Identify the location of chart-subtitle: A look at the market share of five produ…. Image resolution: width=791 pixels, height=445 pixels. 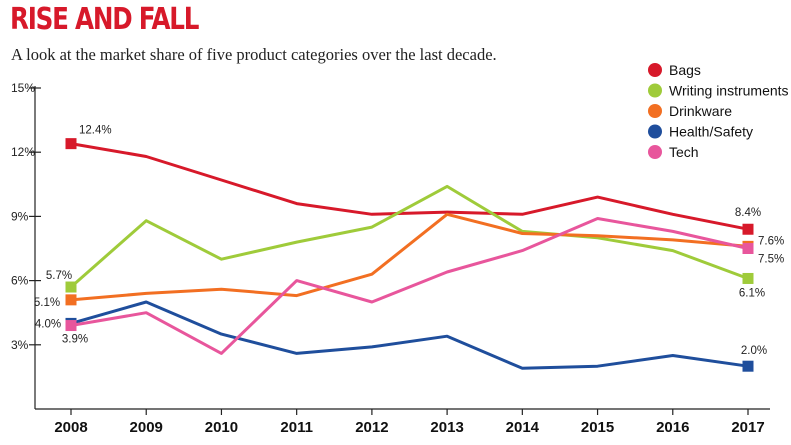
(254, 54).